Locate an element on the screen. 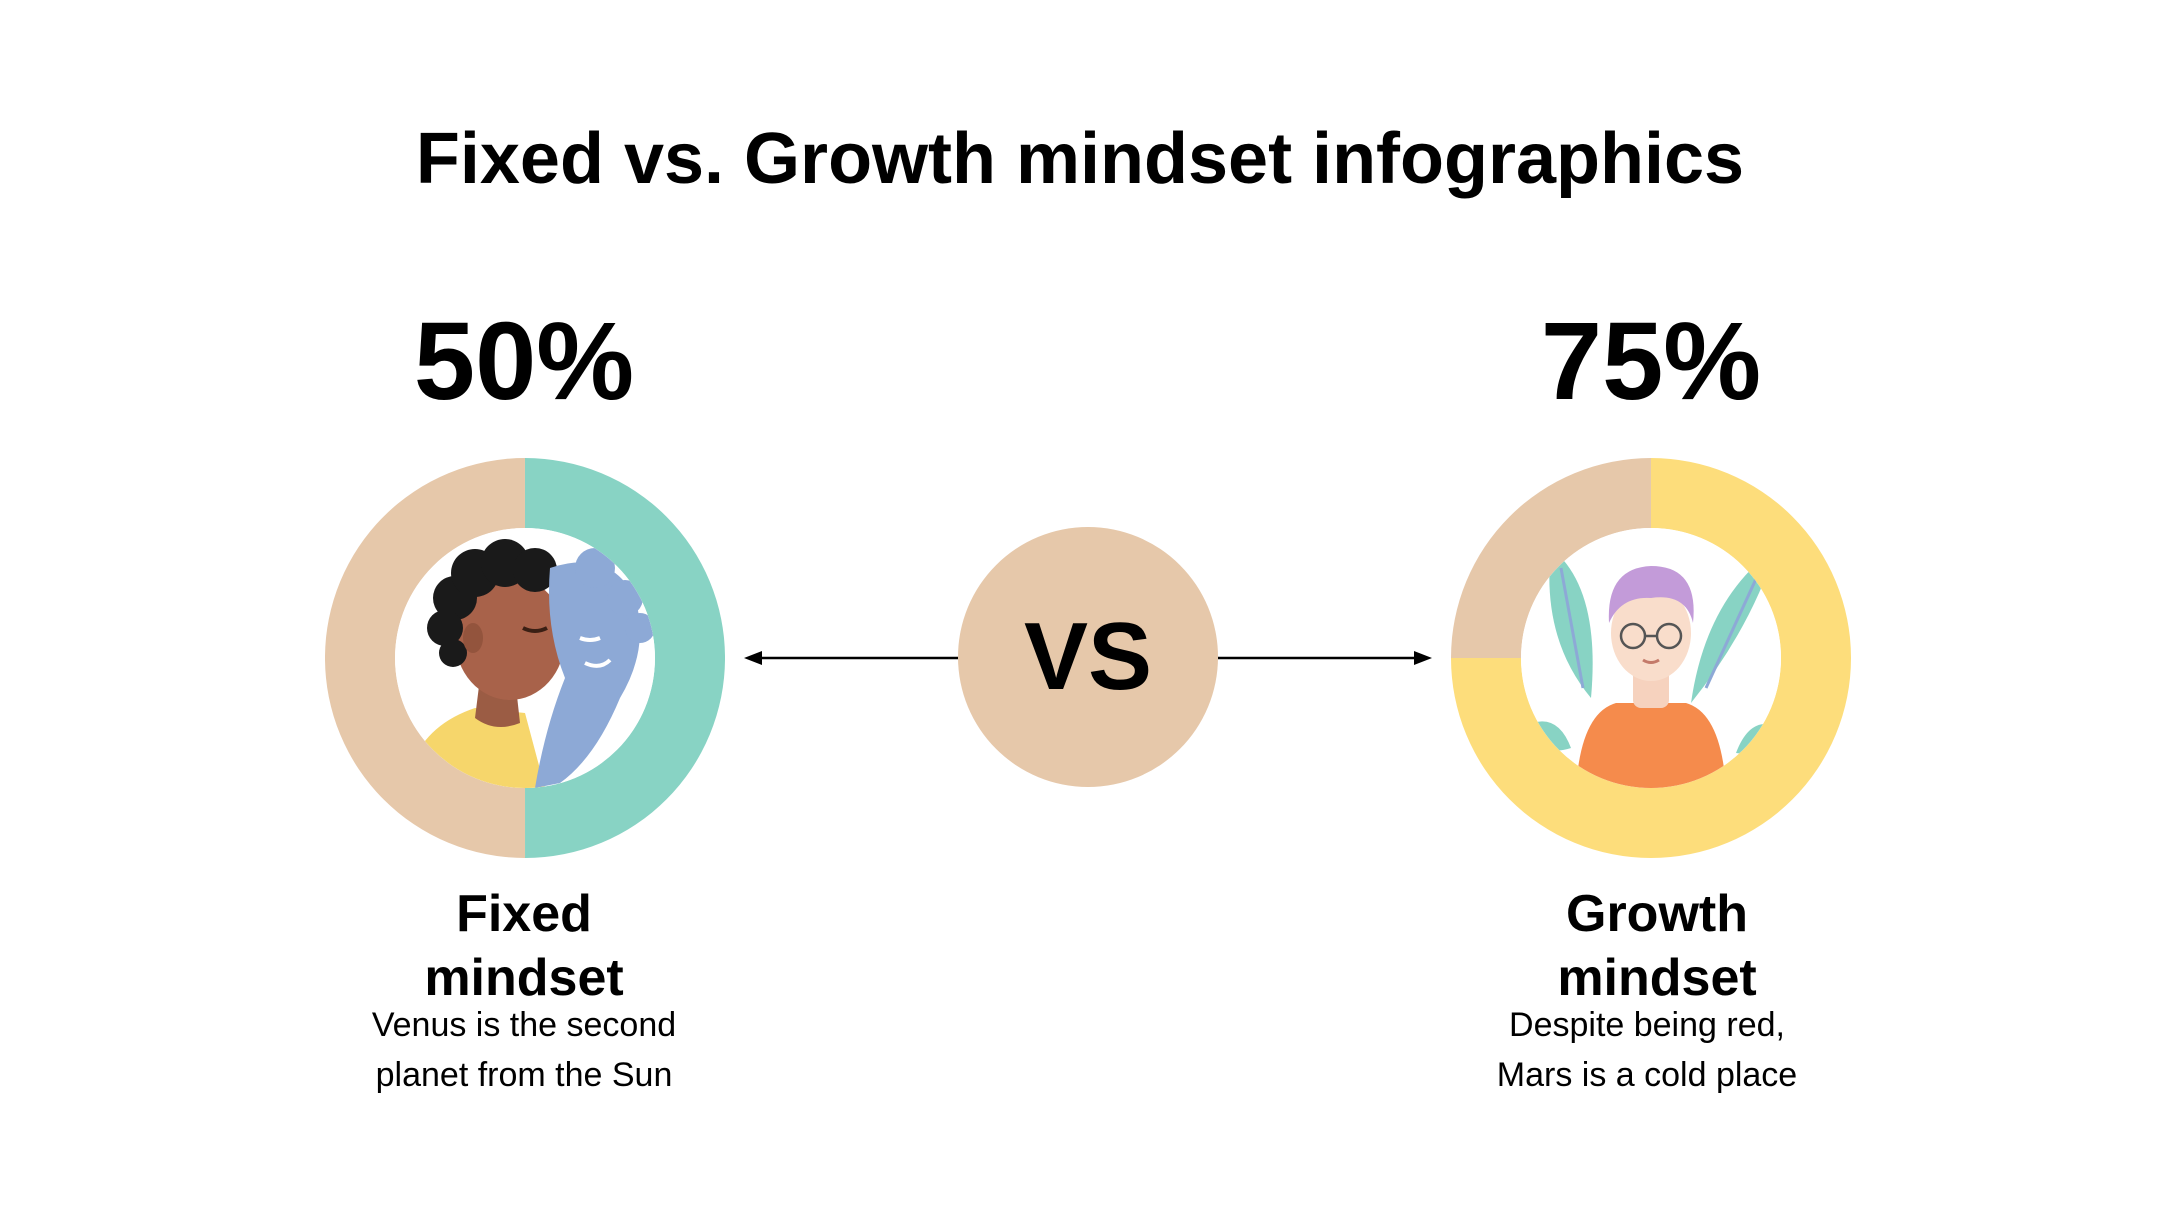  fixed-donut-svg is located at coordinates (525, 658).